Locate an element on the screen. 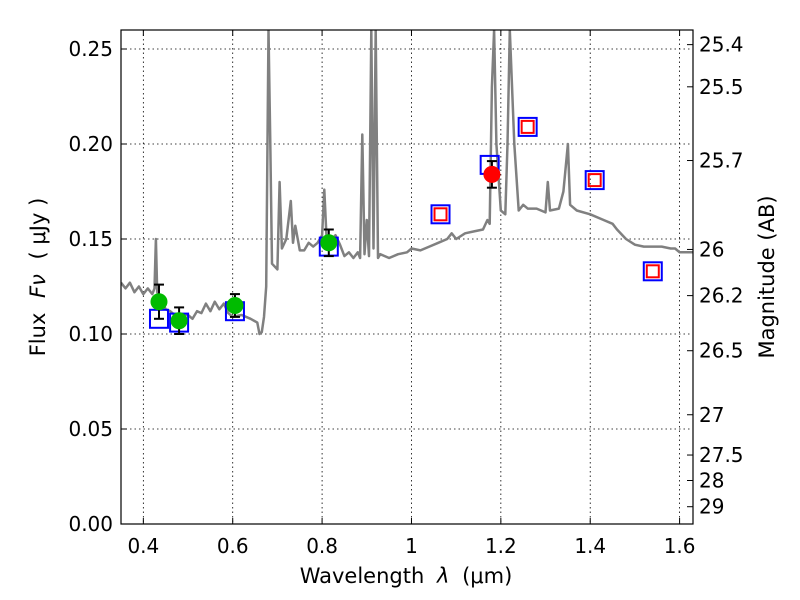 Image resolution: width=800 pixels, height=600 pixels. mag-tick-label: 28 is located at coordinates (711, 480).